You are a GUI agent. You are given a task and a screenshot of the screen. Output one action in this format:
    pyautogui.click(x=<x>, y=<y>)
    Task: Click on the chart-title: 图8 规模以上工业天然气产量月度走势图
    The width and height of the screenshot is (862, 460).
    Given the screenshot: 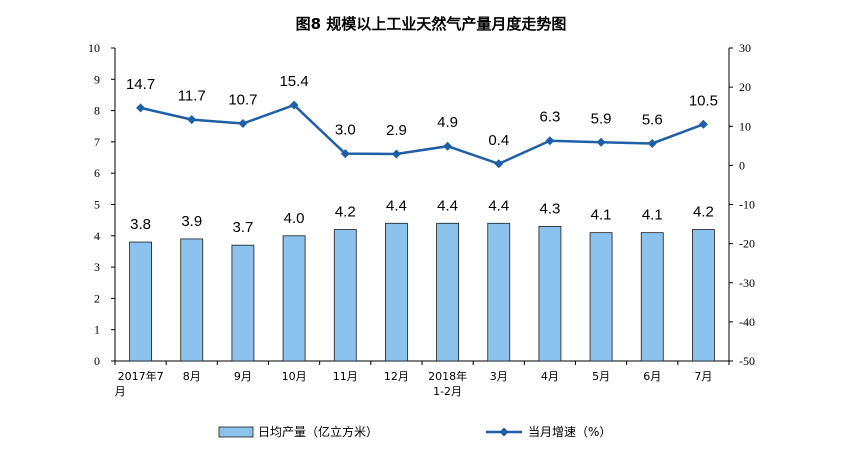 What is the action you would take?
    pyautogui.click(x=431, y=24)
    